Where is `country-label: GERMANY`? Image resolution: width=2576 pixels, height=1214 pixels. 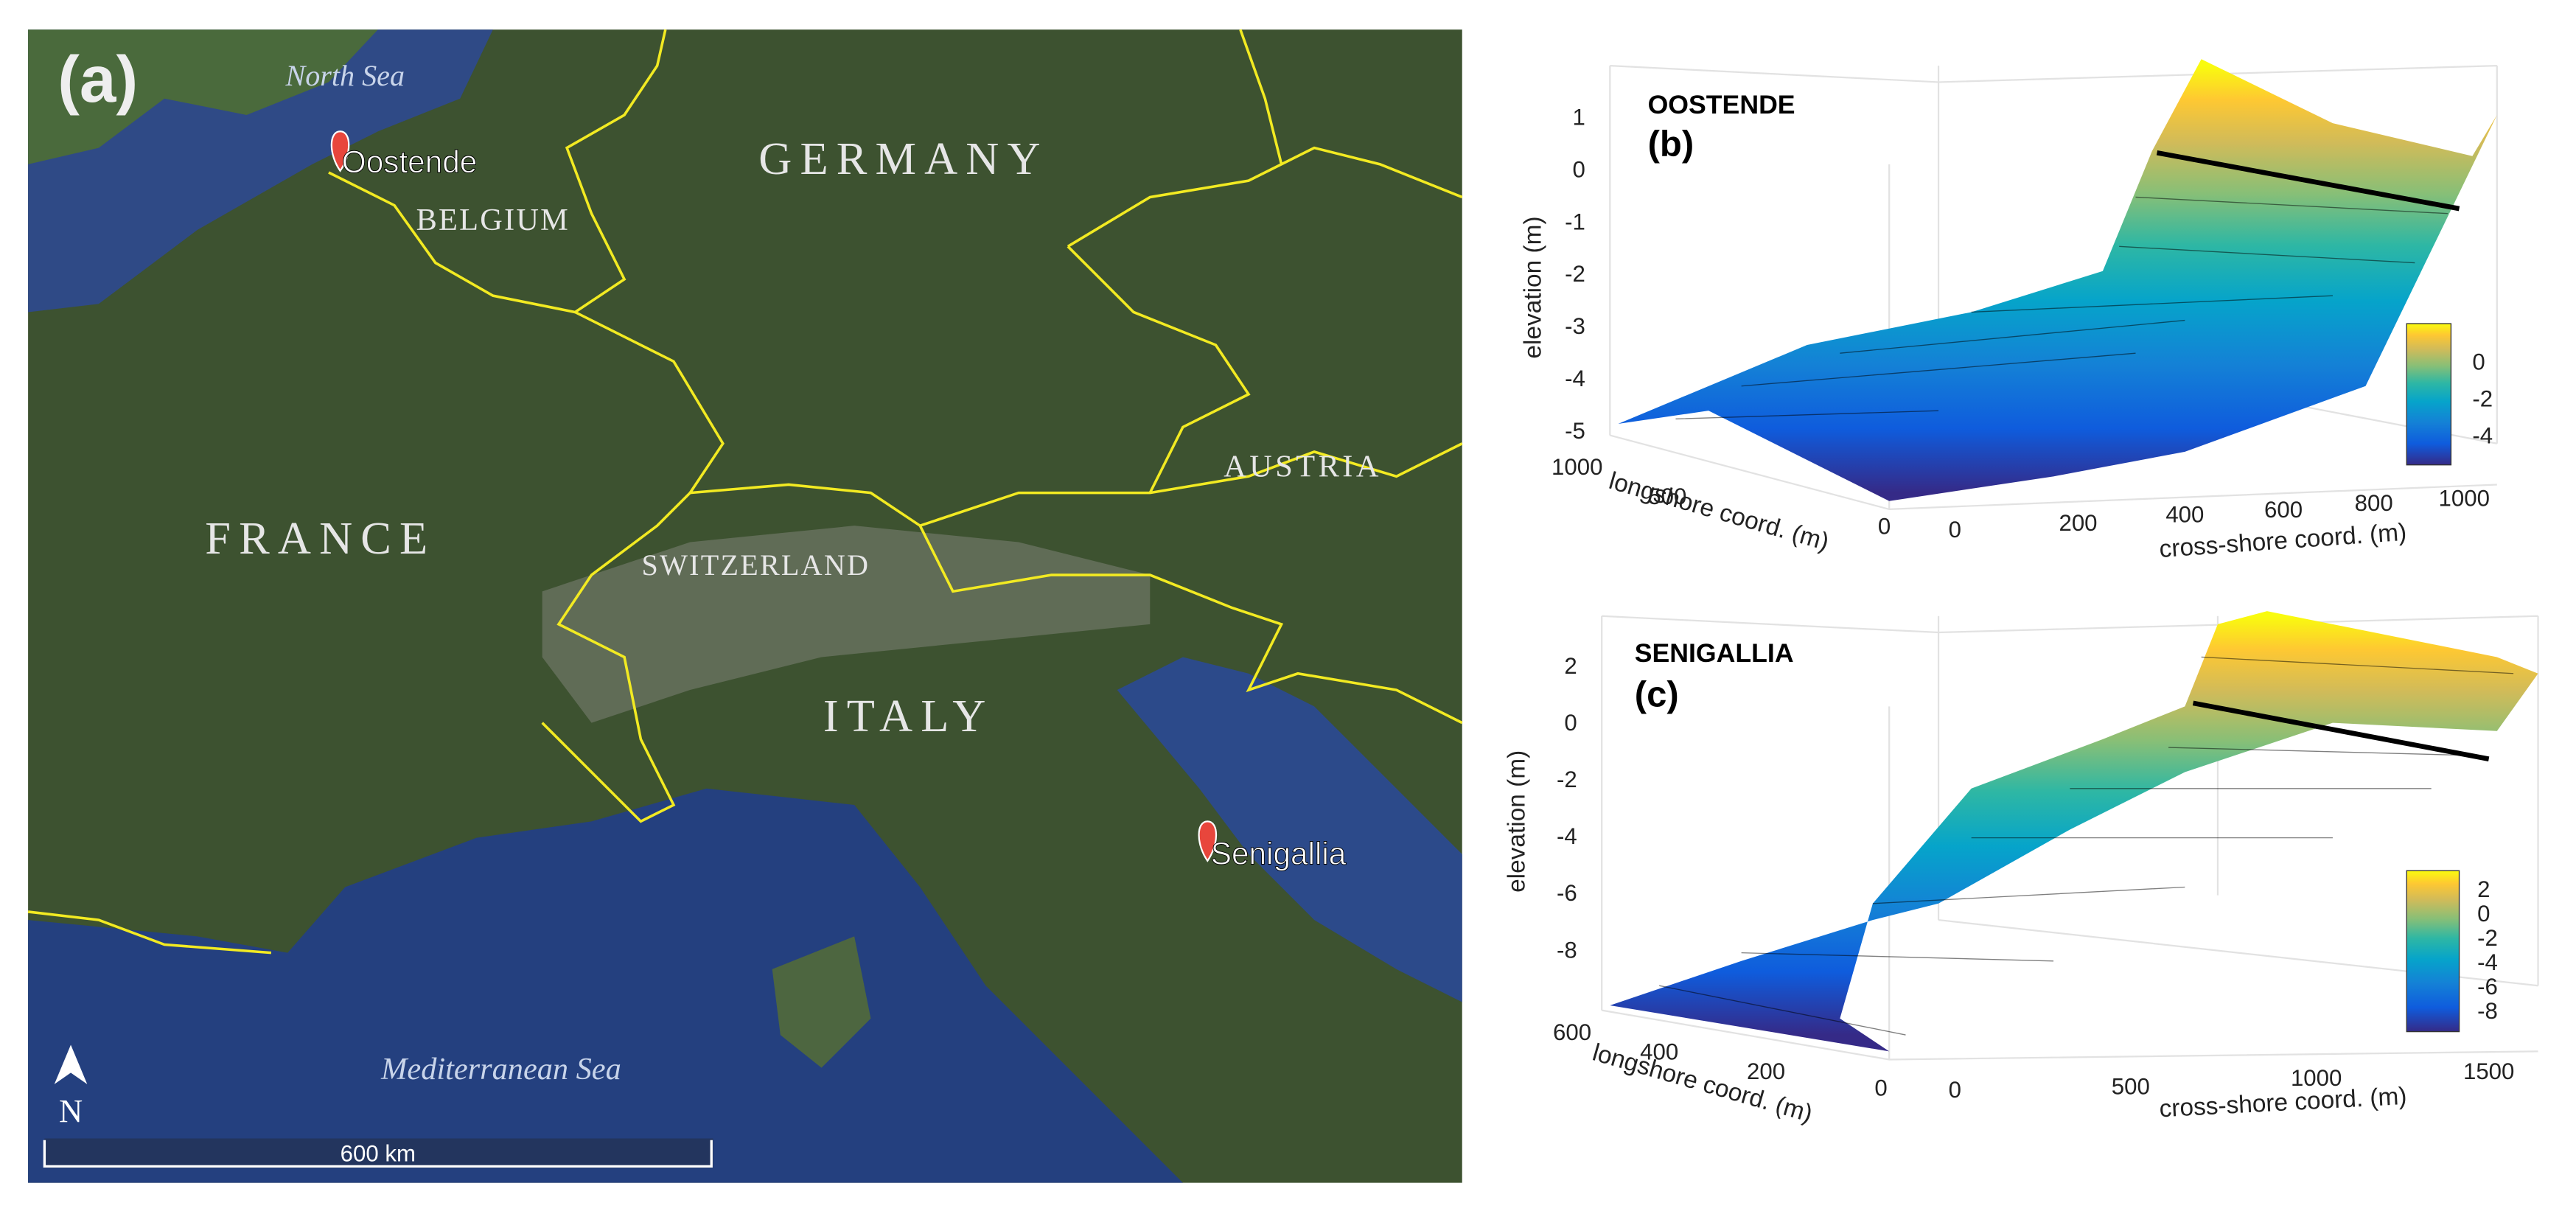
country-label: GERMANY is located at coordinates (903, 158).